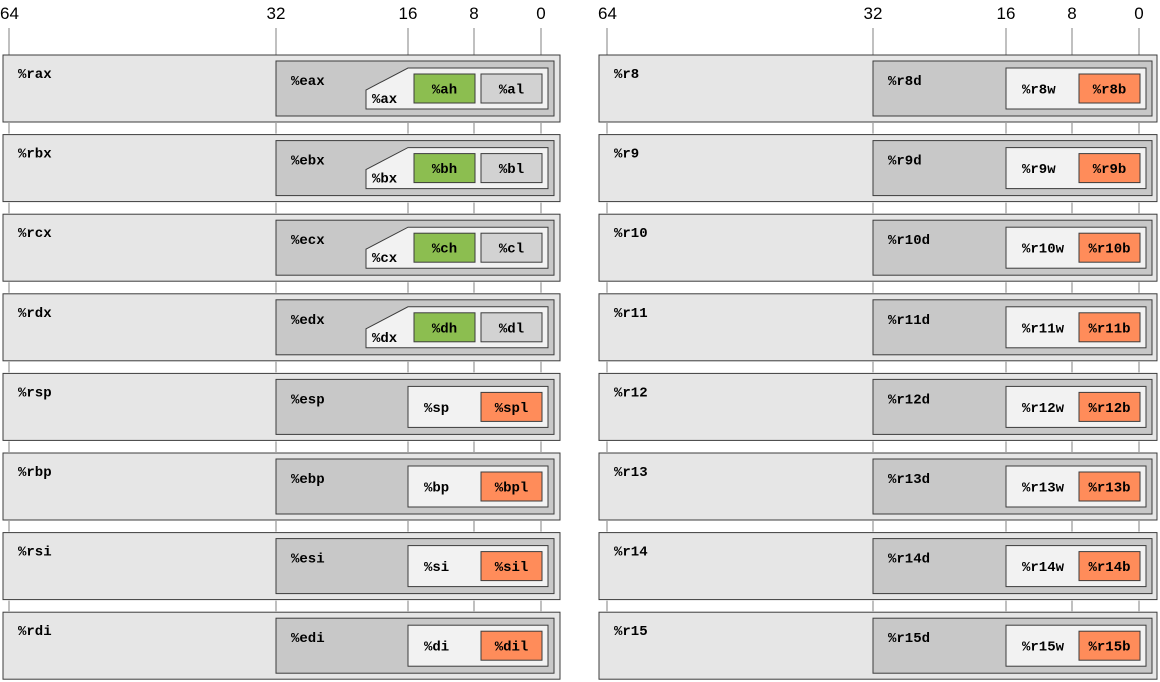  Describe the element at coordinates (909, 321) in the screenshot. I see `dword-label: %r11d` at that location.